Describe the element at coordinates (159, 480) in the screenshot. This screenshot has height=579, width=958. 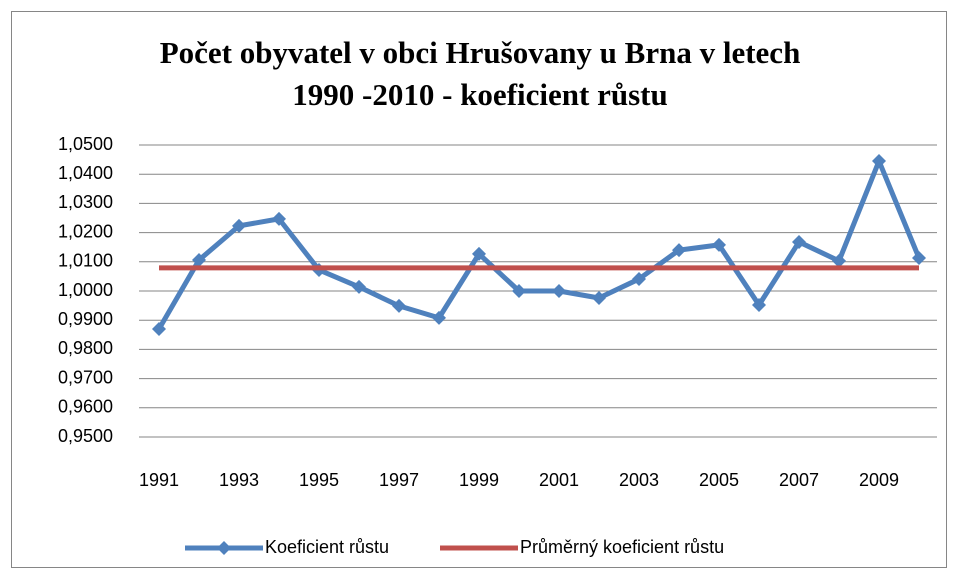
I see `x-tick-label: 1991` at that location.